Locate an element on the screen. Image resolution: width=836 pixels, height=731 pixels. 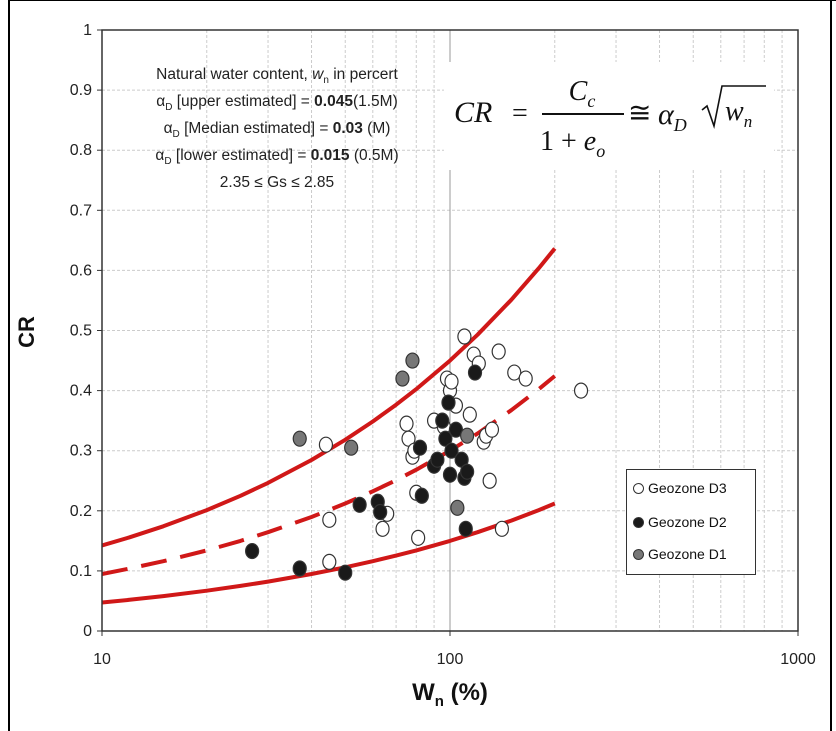
frame-right-border is located at coordinates (831, 365).